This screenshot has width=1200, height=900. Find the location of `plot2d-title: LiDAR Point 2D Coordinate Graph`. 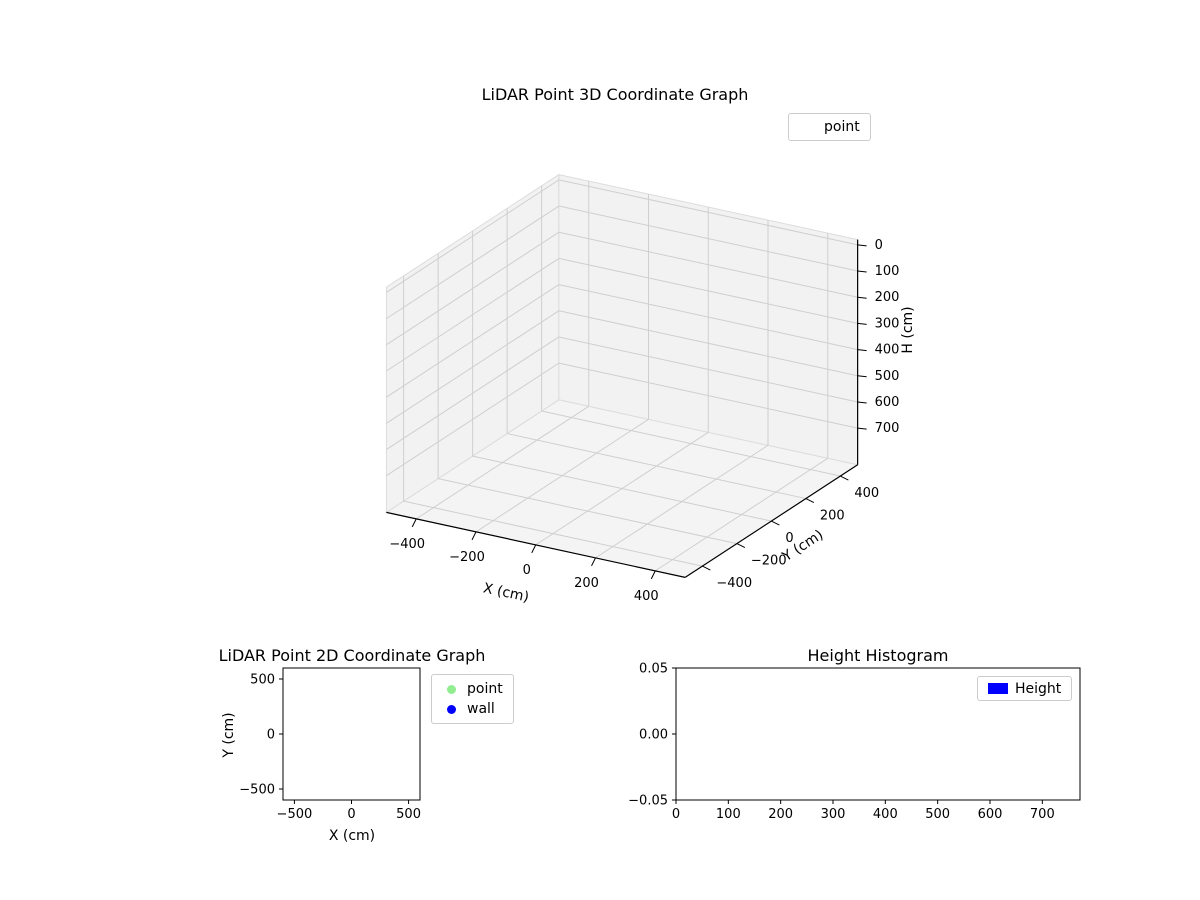

plot2d-title: LiDAR Point 2D Coordinate Graph is located at coordinates (352, 655).